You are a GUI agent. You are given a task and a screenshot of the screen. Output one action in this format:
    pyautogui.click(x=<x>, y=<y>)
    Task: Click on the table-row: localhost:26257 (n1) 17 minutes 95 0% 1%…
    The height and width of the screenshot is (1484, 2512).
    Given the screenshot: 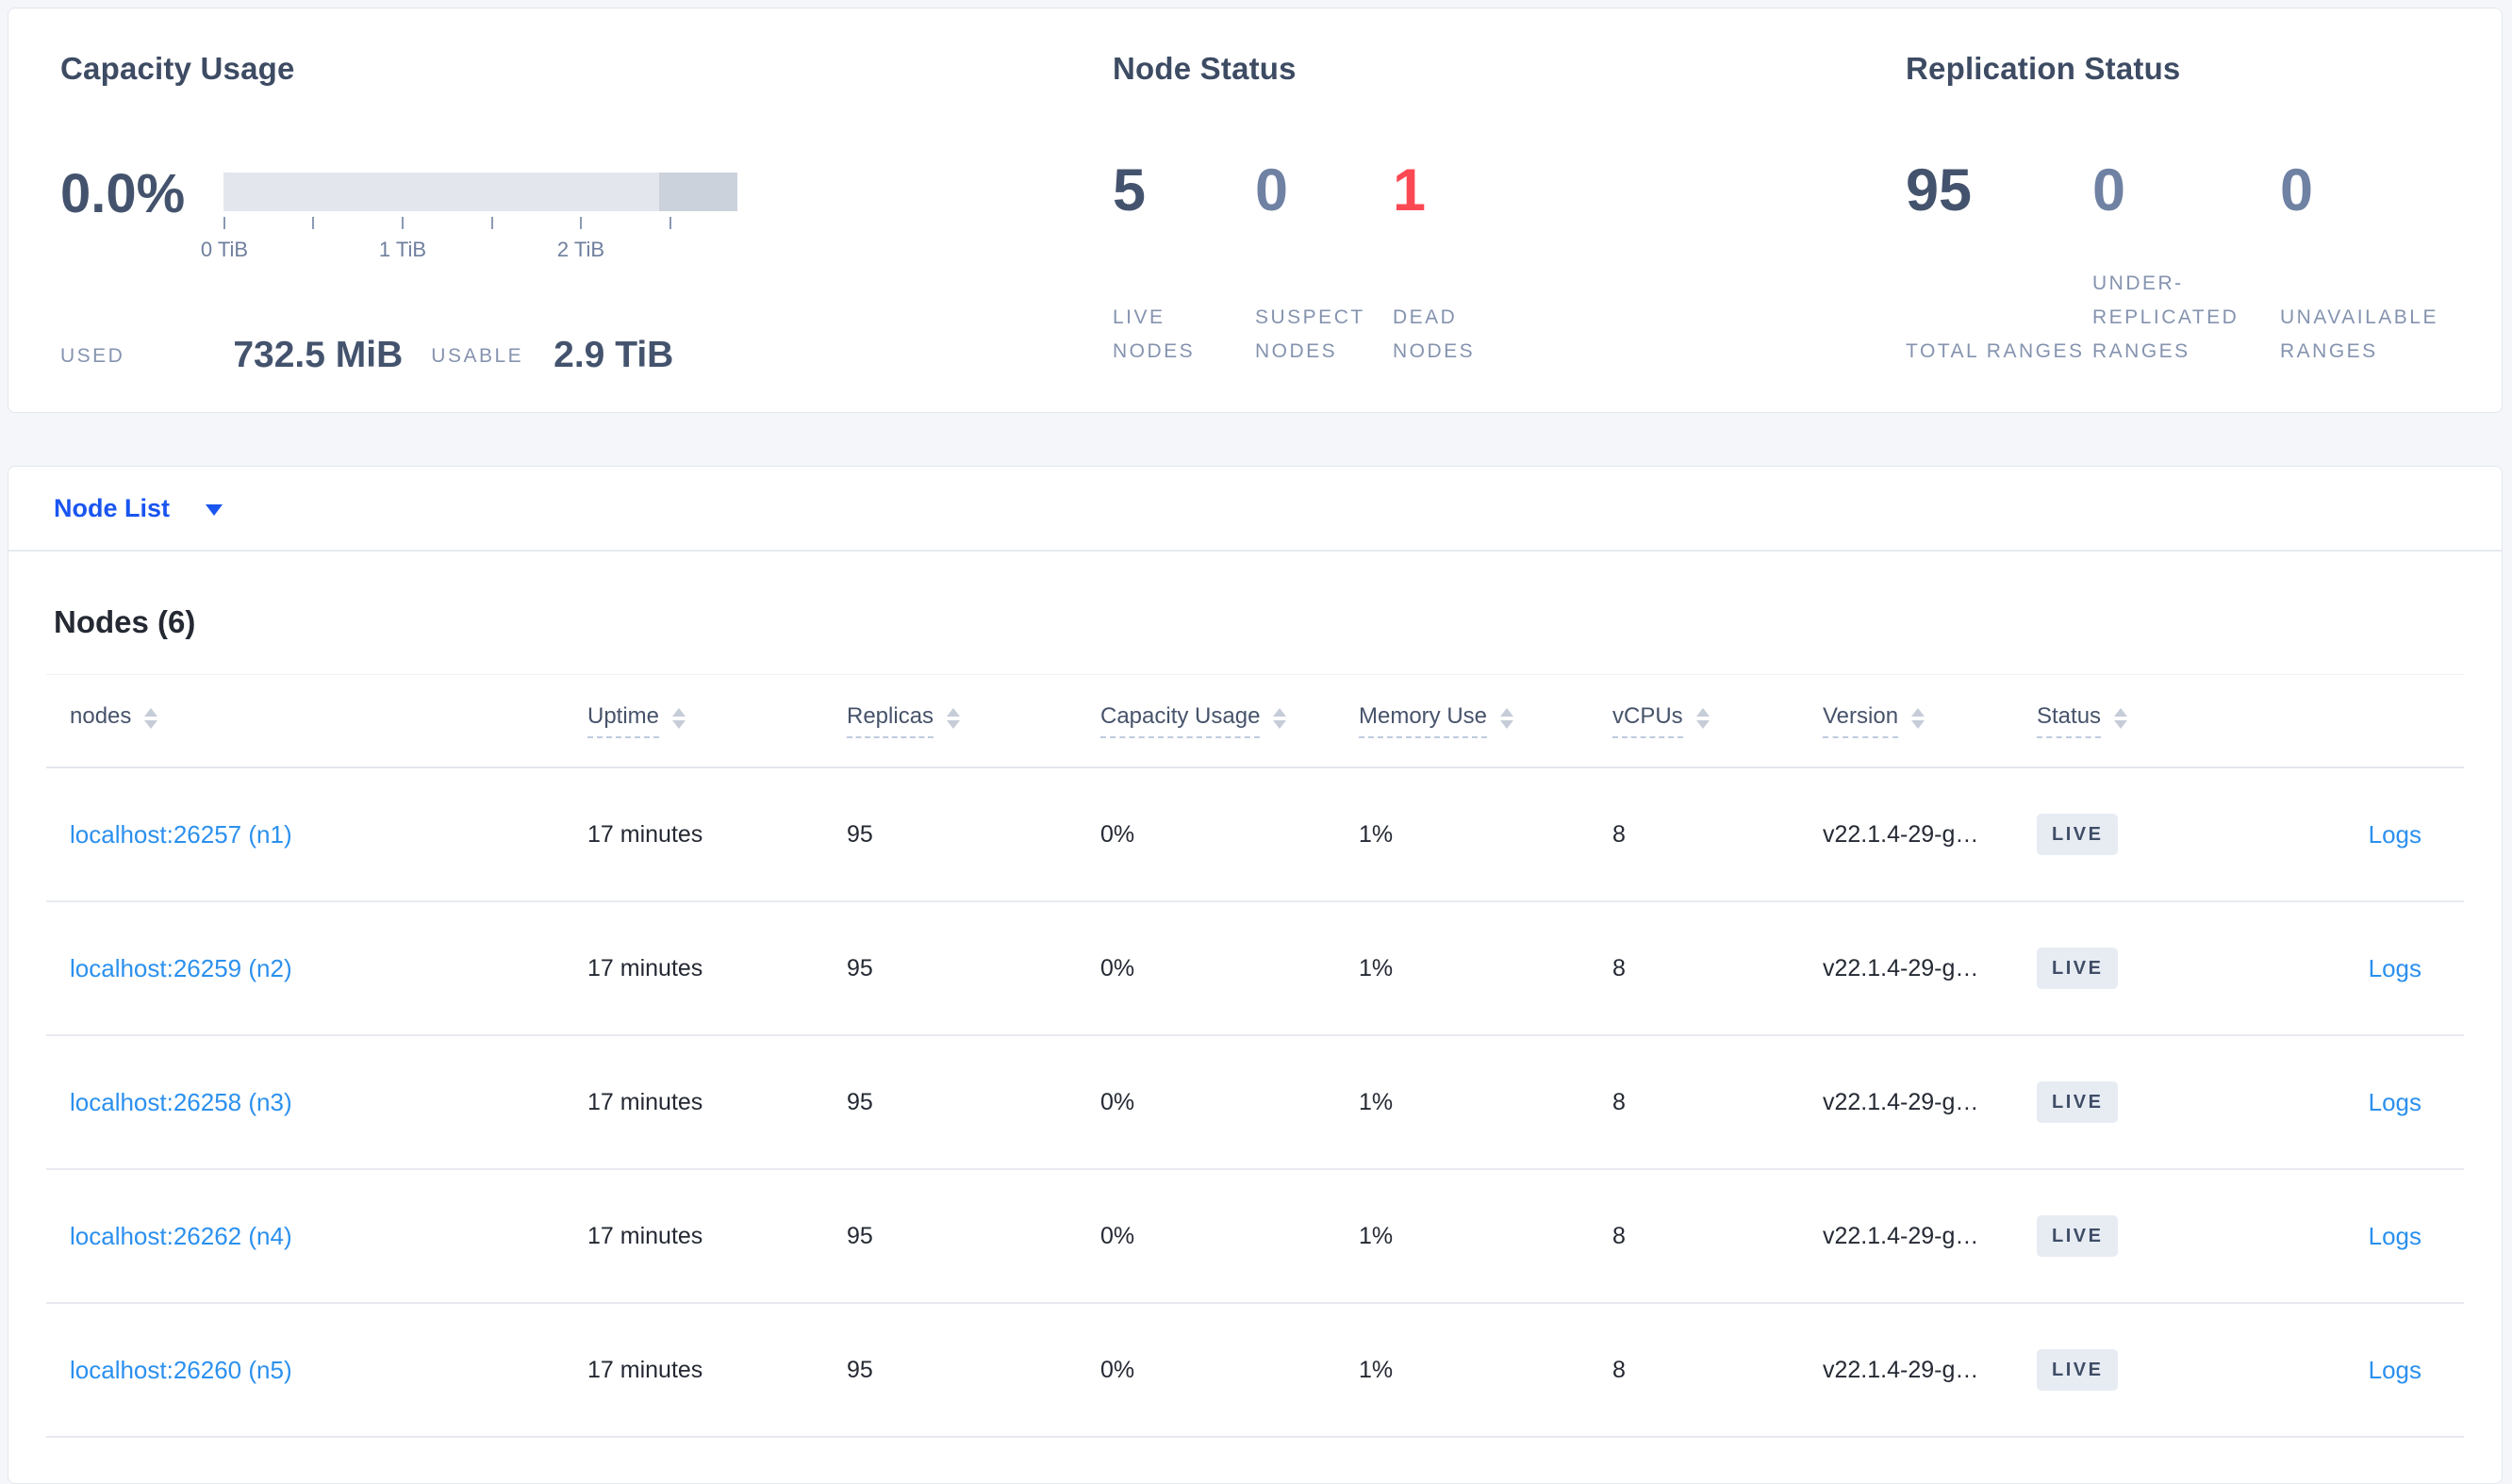 What is the action you would take?
    pyautogui.click(x=1255, y=835)
    